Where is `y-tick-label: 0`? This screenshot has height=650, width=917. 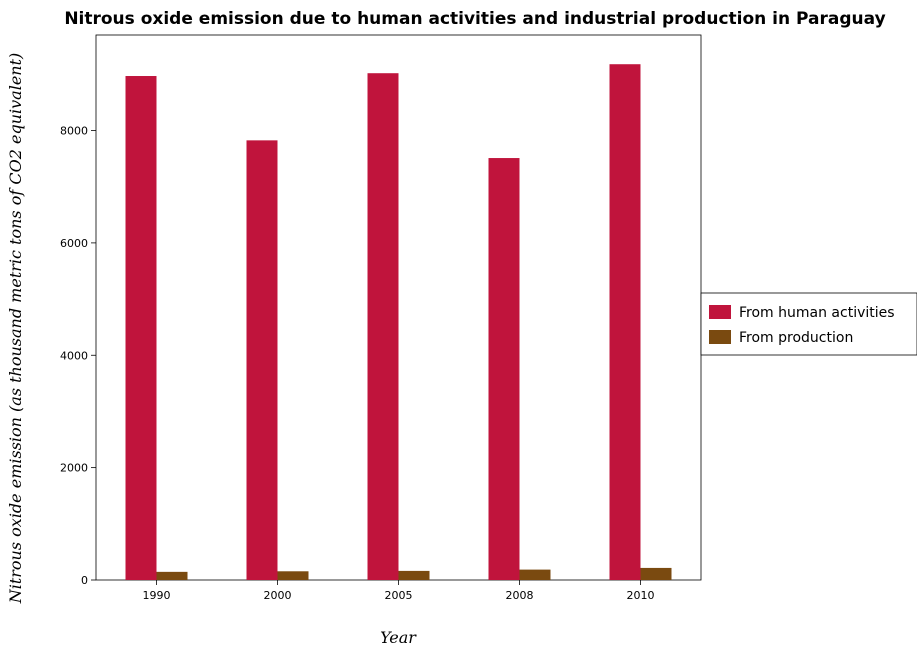 y-tick-label: 0 is located at coordinates (84, 580).